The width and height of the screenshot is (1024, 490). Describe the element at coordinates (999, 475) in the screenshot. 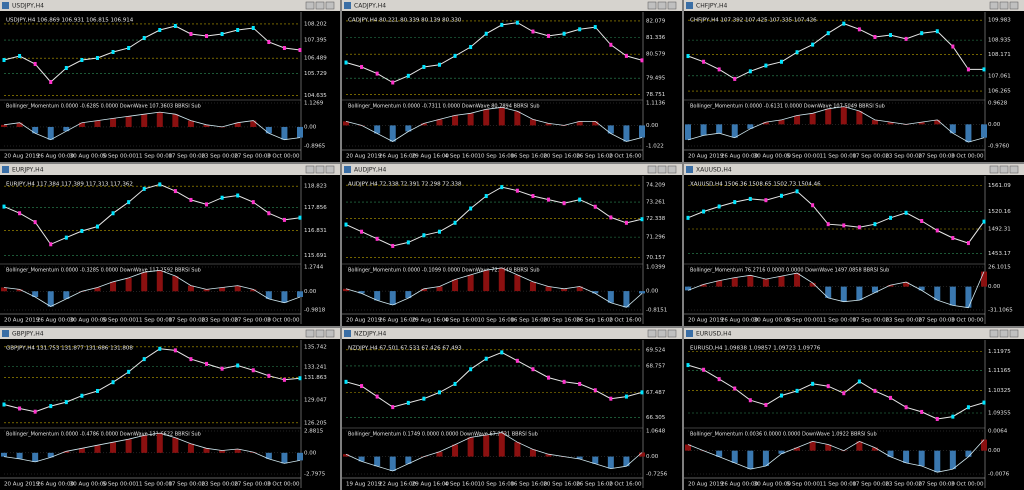

I see `indicator-label: -0.0076` at that location.